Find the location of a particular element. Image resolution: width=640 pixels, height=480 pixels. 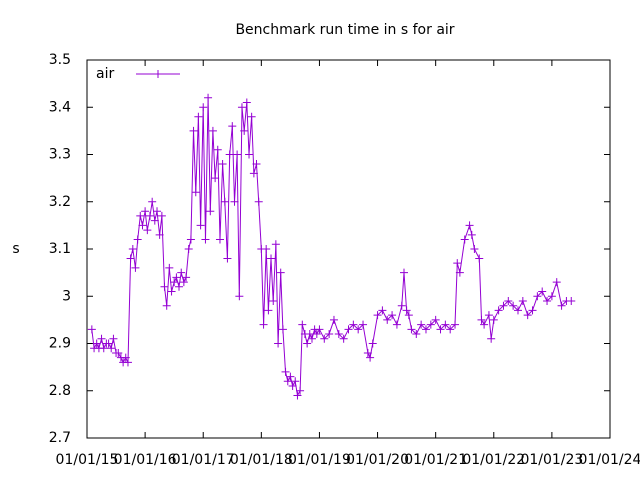

x-tick-label: 01/01/16 is located at coordinates (145, 460).